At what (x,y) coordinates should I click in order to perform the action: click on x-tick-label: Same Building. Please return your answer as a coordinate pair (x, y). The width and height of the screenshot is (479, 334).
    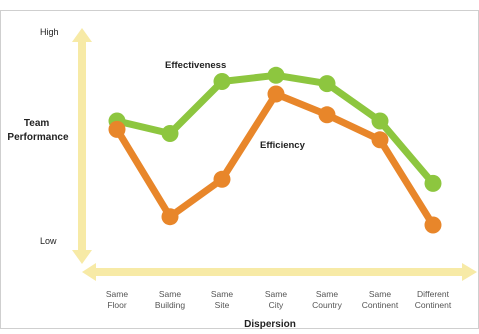
    Looking at the image, I should click on (170, 299).